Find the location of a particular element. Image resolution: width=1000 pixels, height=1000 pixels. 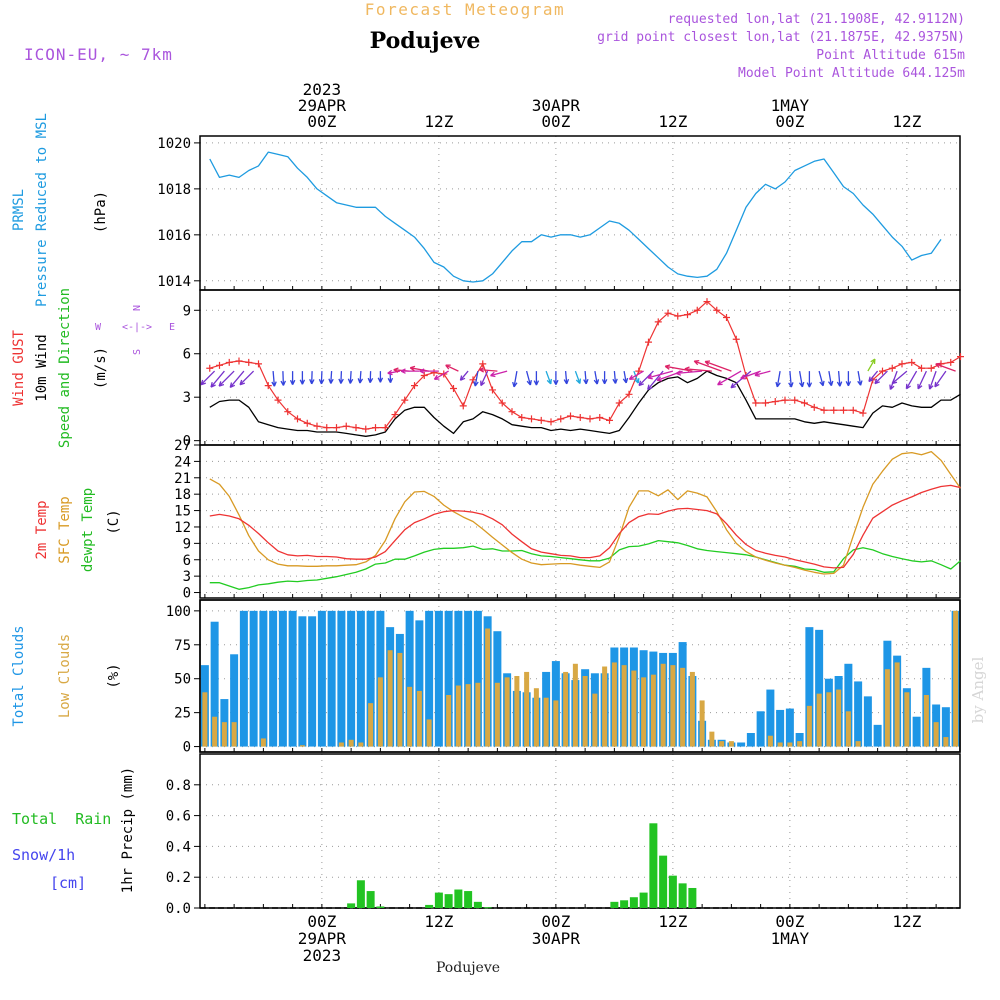

wind-label-10m: 10m Wind is located at coordinates (42, 367).